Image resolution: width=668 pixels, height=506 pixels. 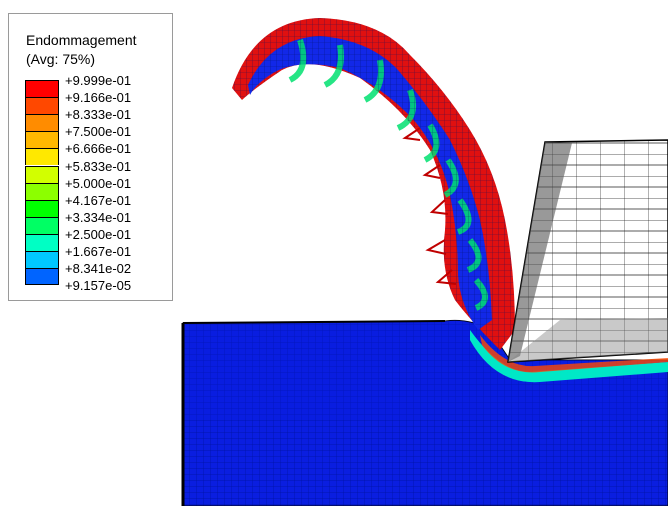 I want to click on legend-subtitle: (Avg: 75%), so click(x=60, y=59).